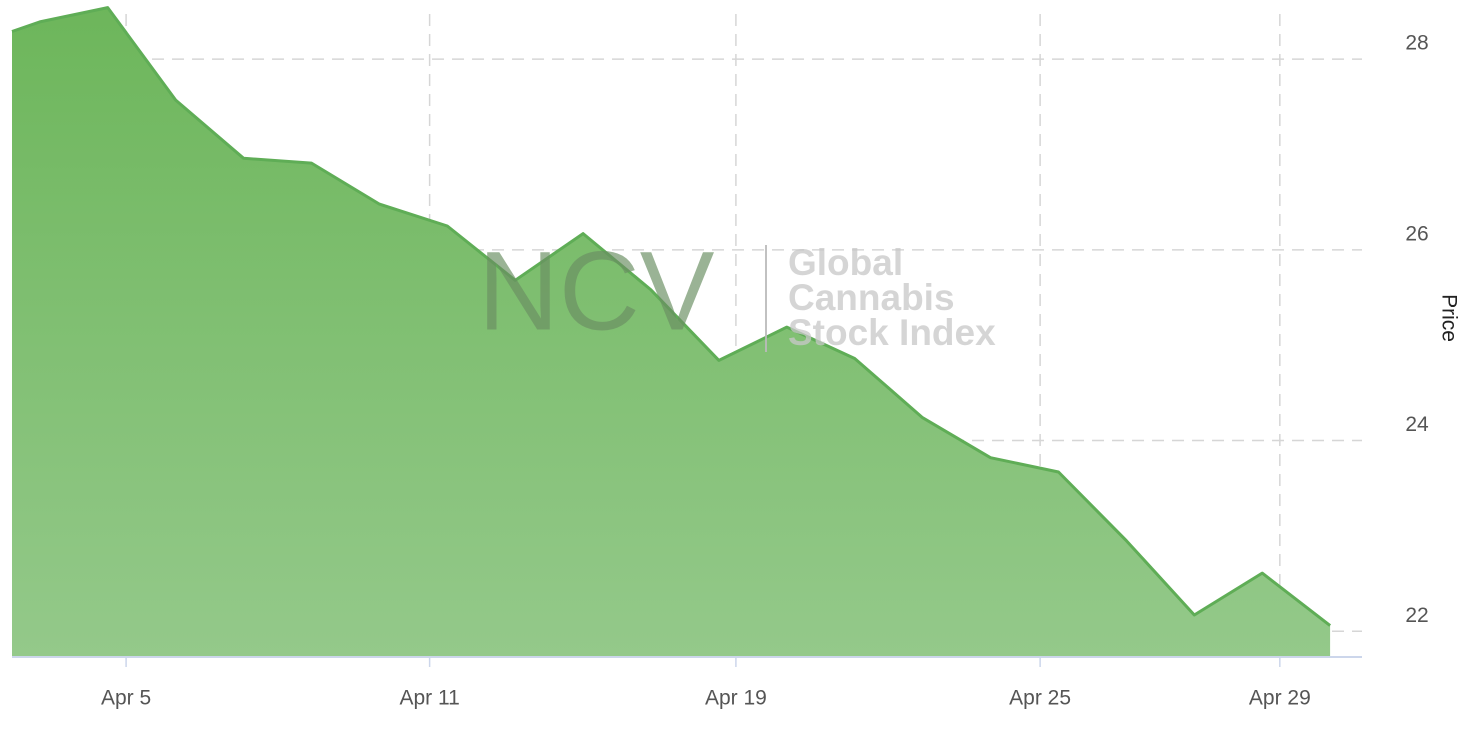 This screenshot has width=1480, height=732. Describe the element at coordinates (1417, 424) in the screenshot. I see `y-tick-label: 24` at that location.